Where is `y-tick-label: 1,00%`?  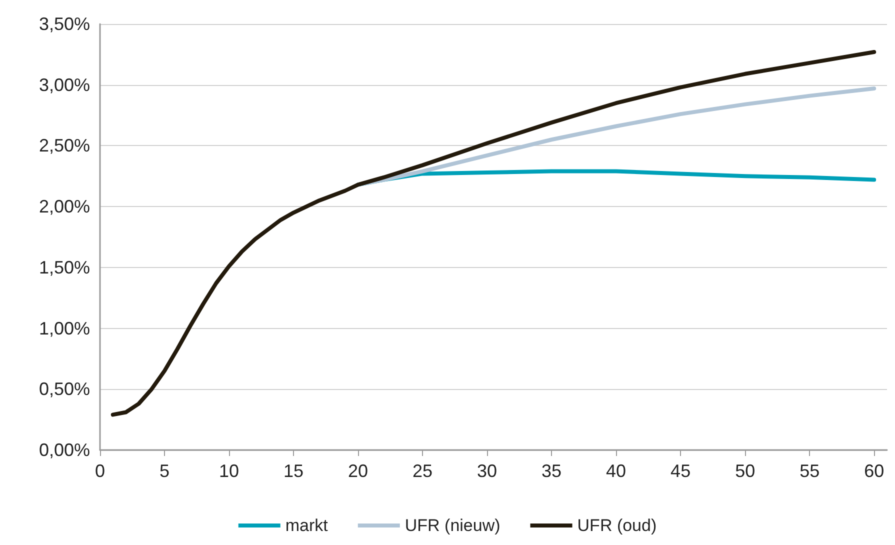 y-tick-label: 1,00% is located at coordinates (64, 328).